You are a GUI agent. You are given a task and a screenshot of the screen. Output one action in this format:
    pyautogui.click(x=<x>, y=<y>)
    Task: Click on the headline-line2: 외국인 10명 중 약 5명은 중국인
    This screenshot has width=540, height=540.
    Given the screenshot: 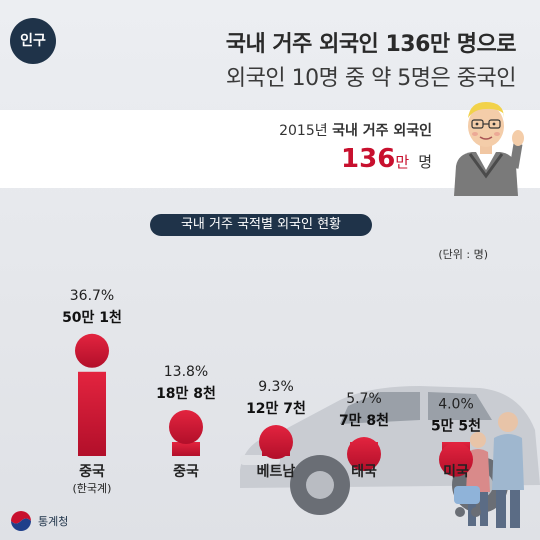 What is the action you would take?
    pyautogui.click(x=371, y=78)
    